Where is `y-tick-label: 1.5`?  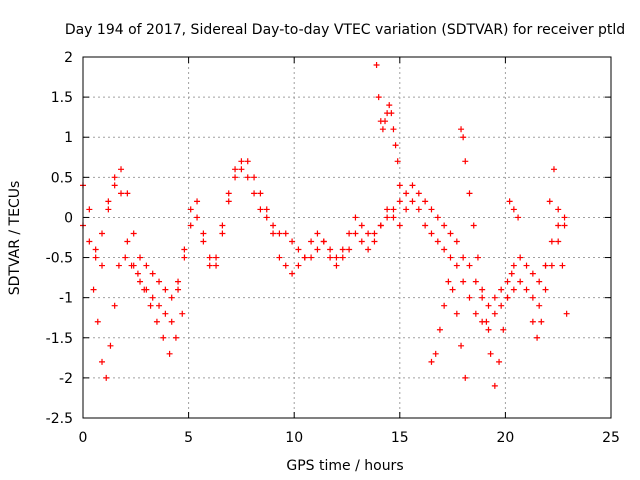
y-tick-label: 1.5 is located at coordinates (62, 98).